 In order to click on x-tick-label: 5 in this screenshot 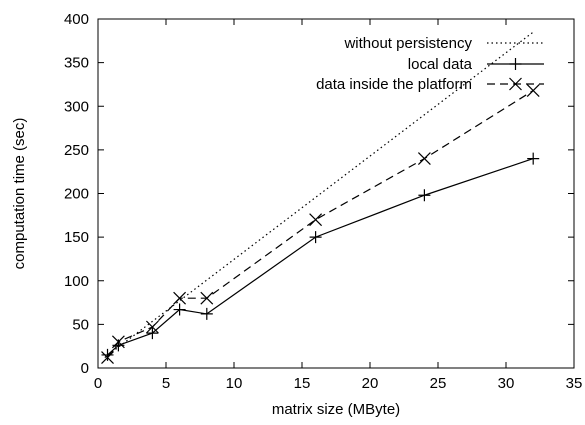, I will do `click(166, 383)`.